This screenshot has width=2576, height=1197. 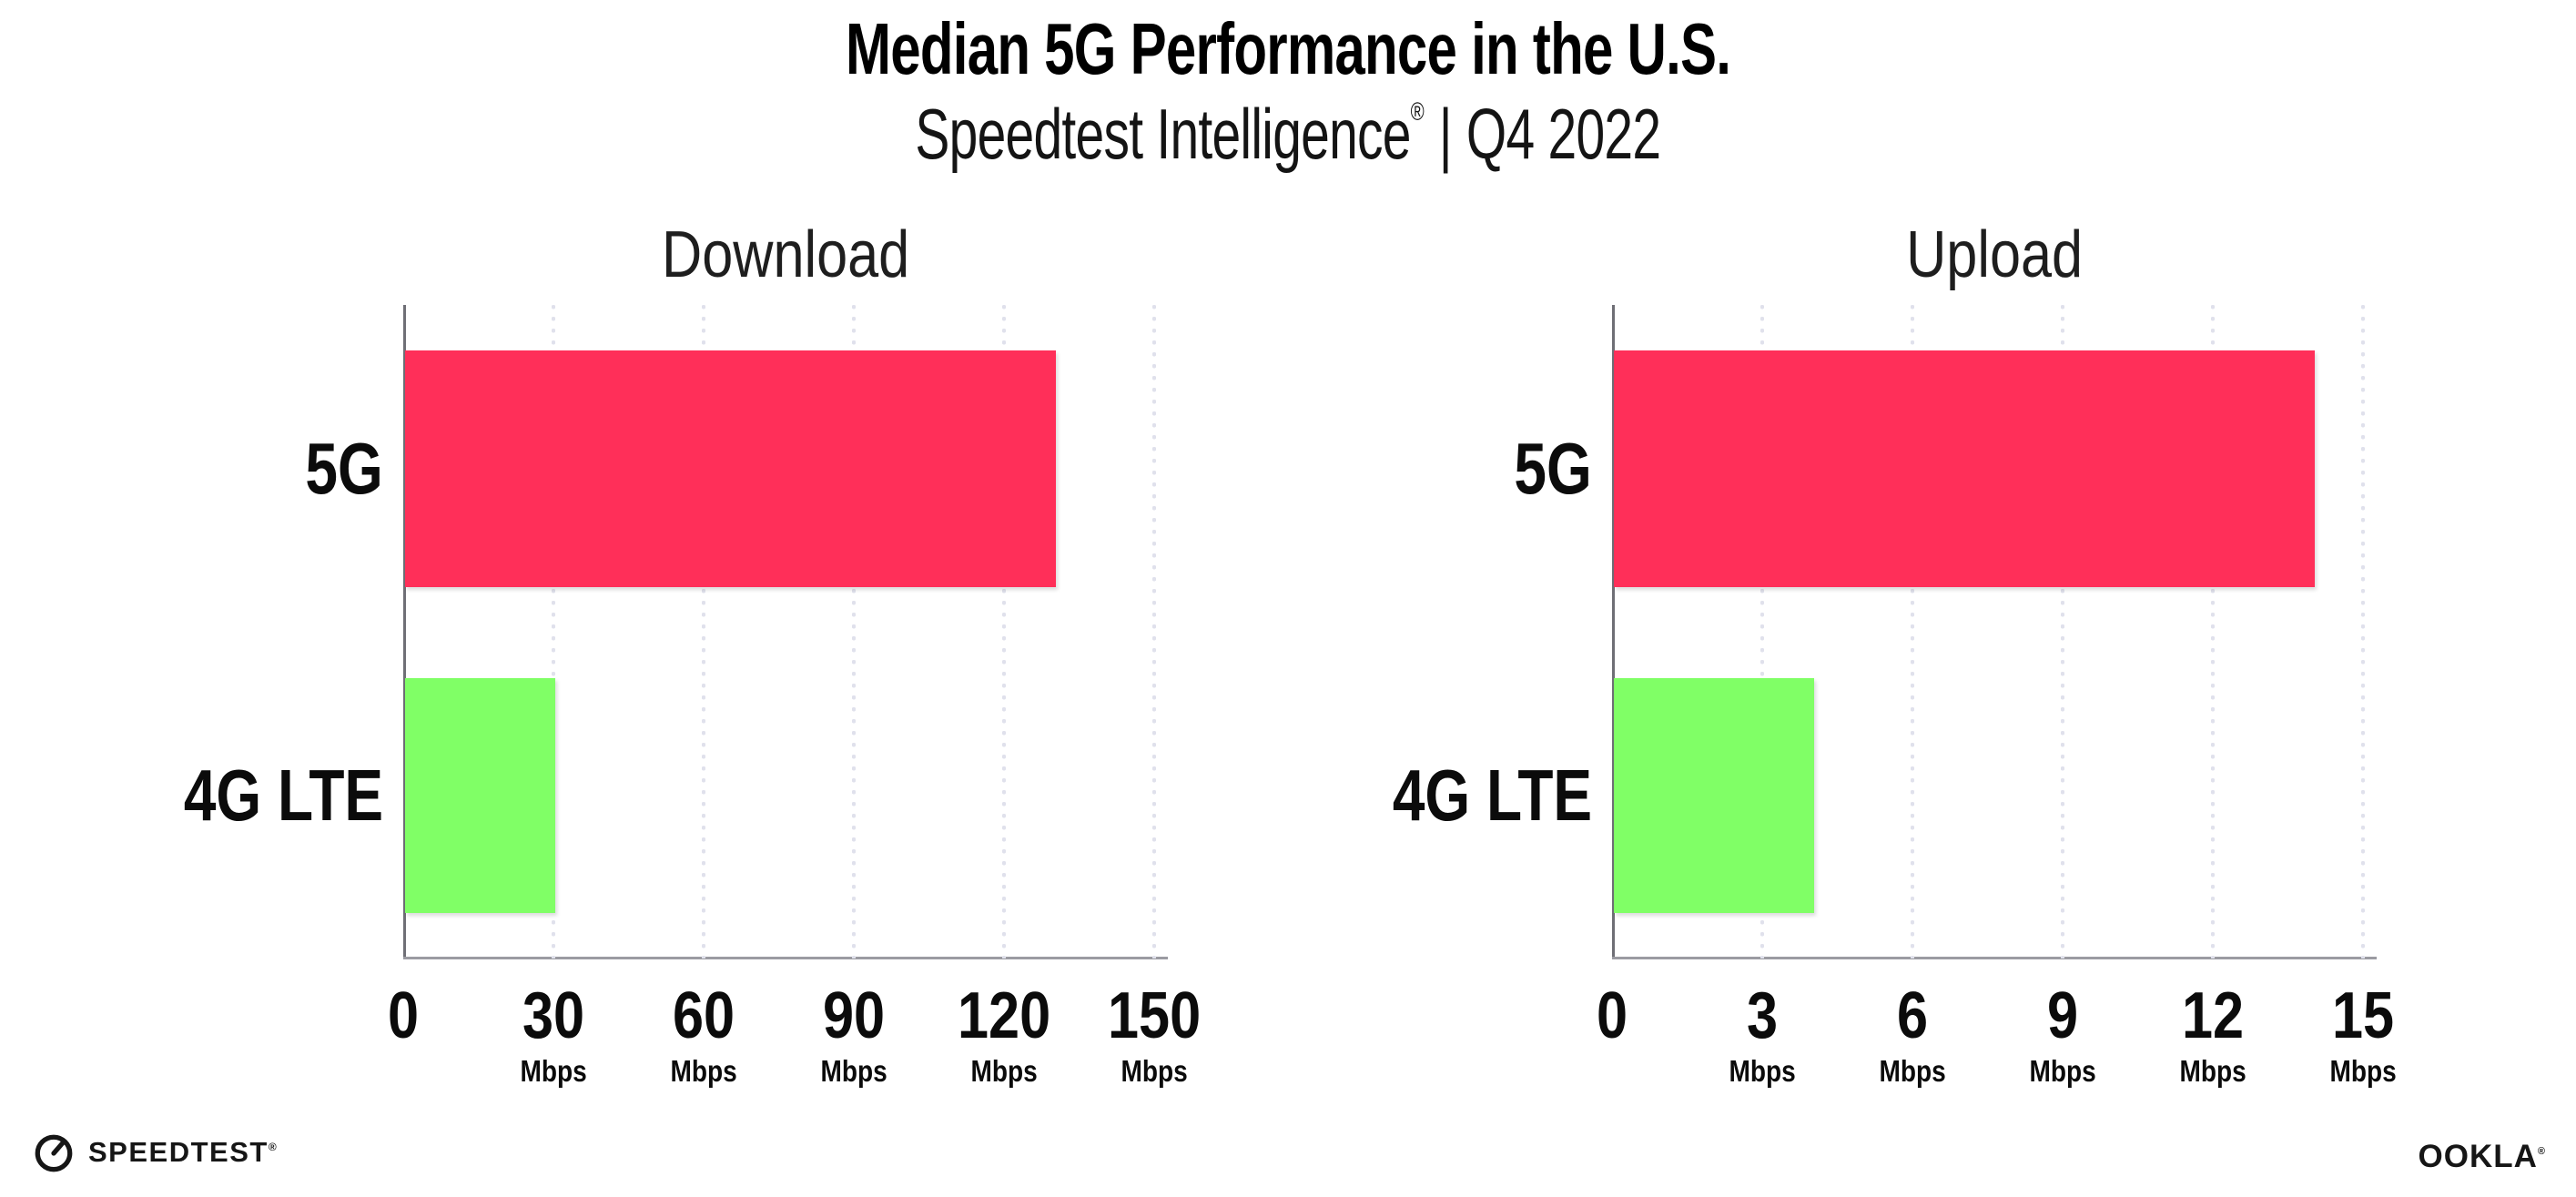 I want to click on ookla-registered-mark: ®, so click(x=2541, y=1151).